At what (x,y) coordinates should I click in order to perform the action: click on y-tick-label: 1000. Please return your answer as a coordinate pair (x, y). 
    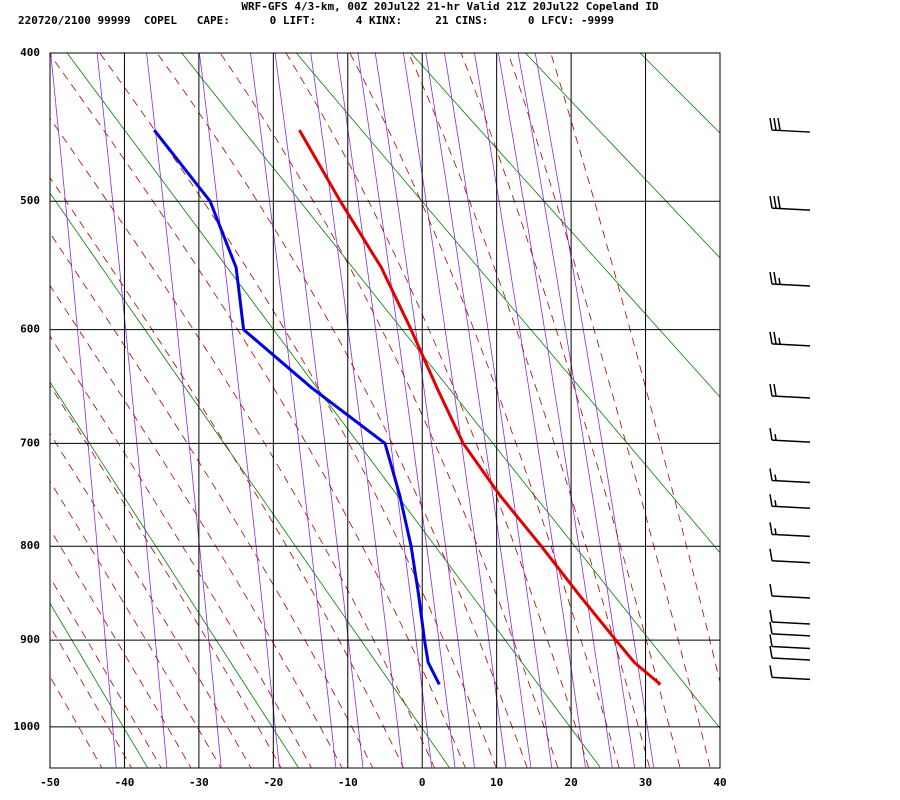
    Looking at the image, I should click on (27, 726).